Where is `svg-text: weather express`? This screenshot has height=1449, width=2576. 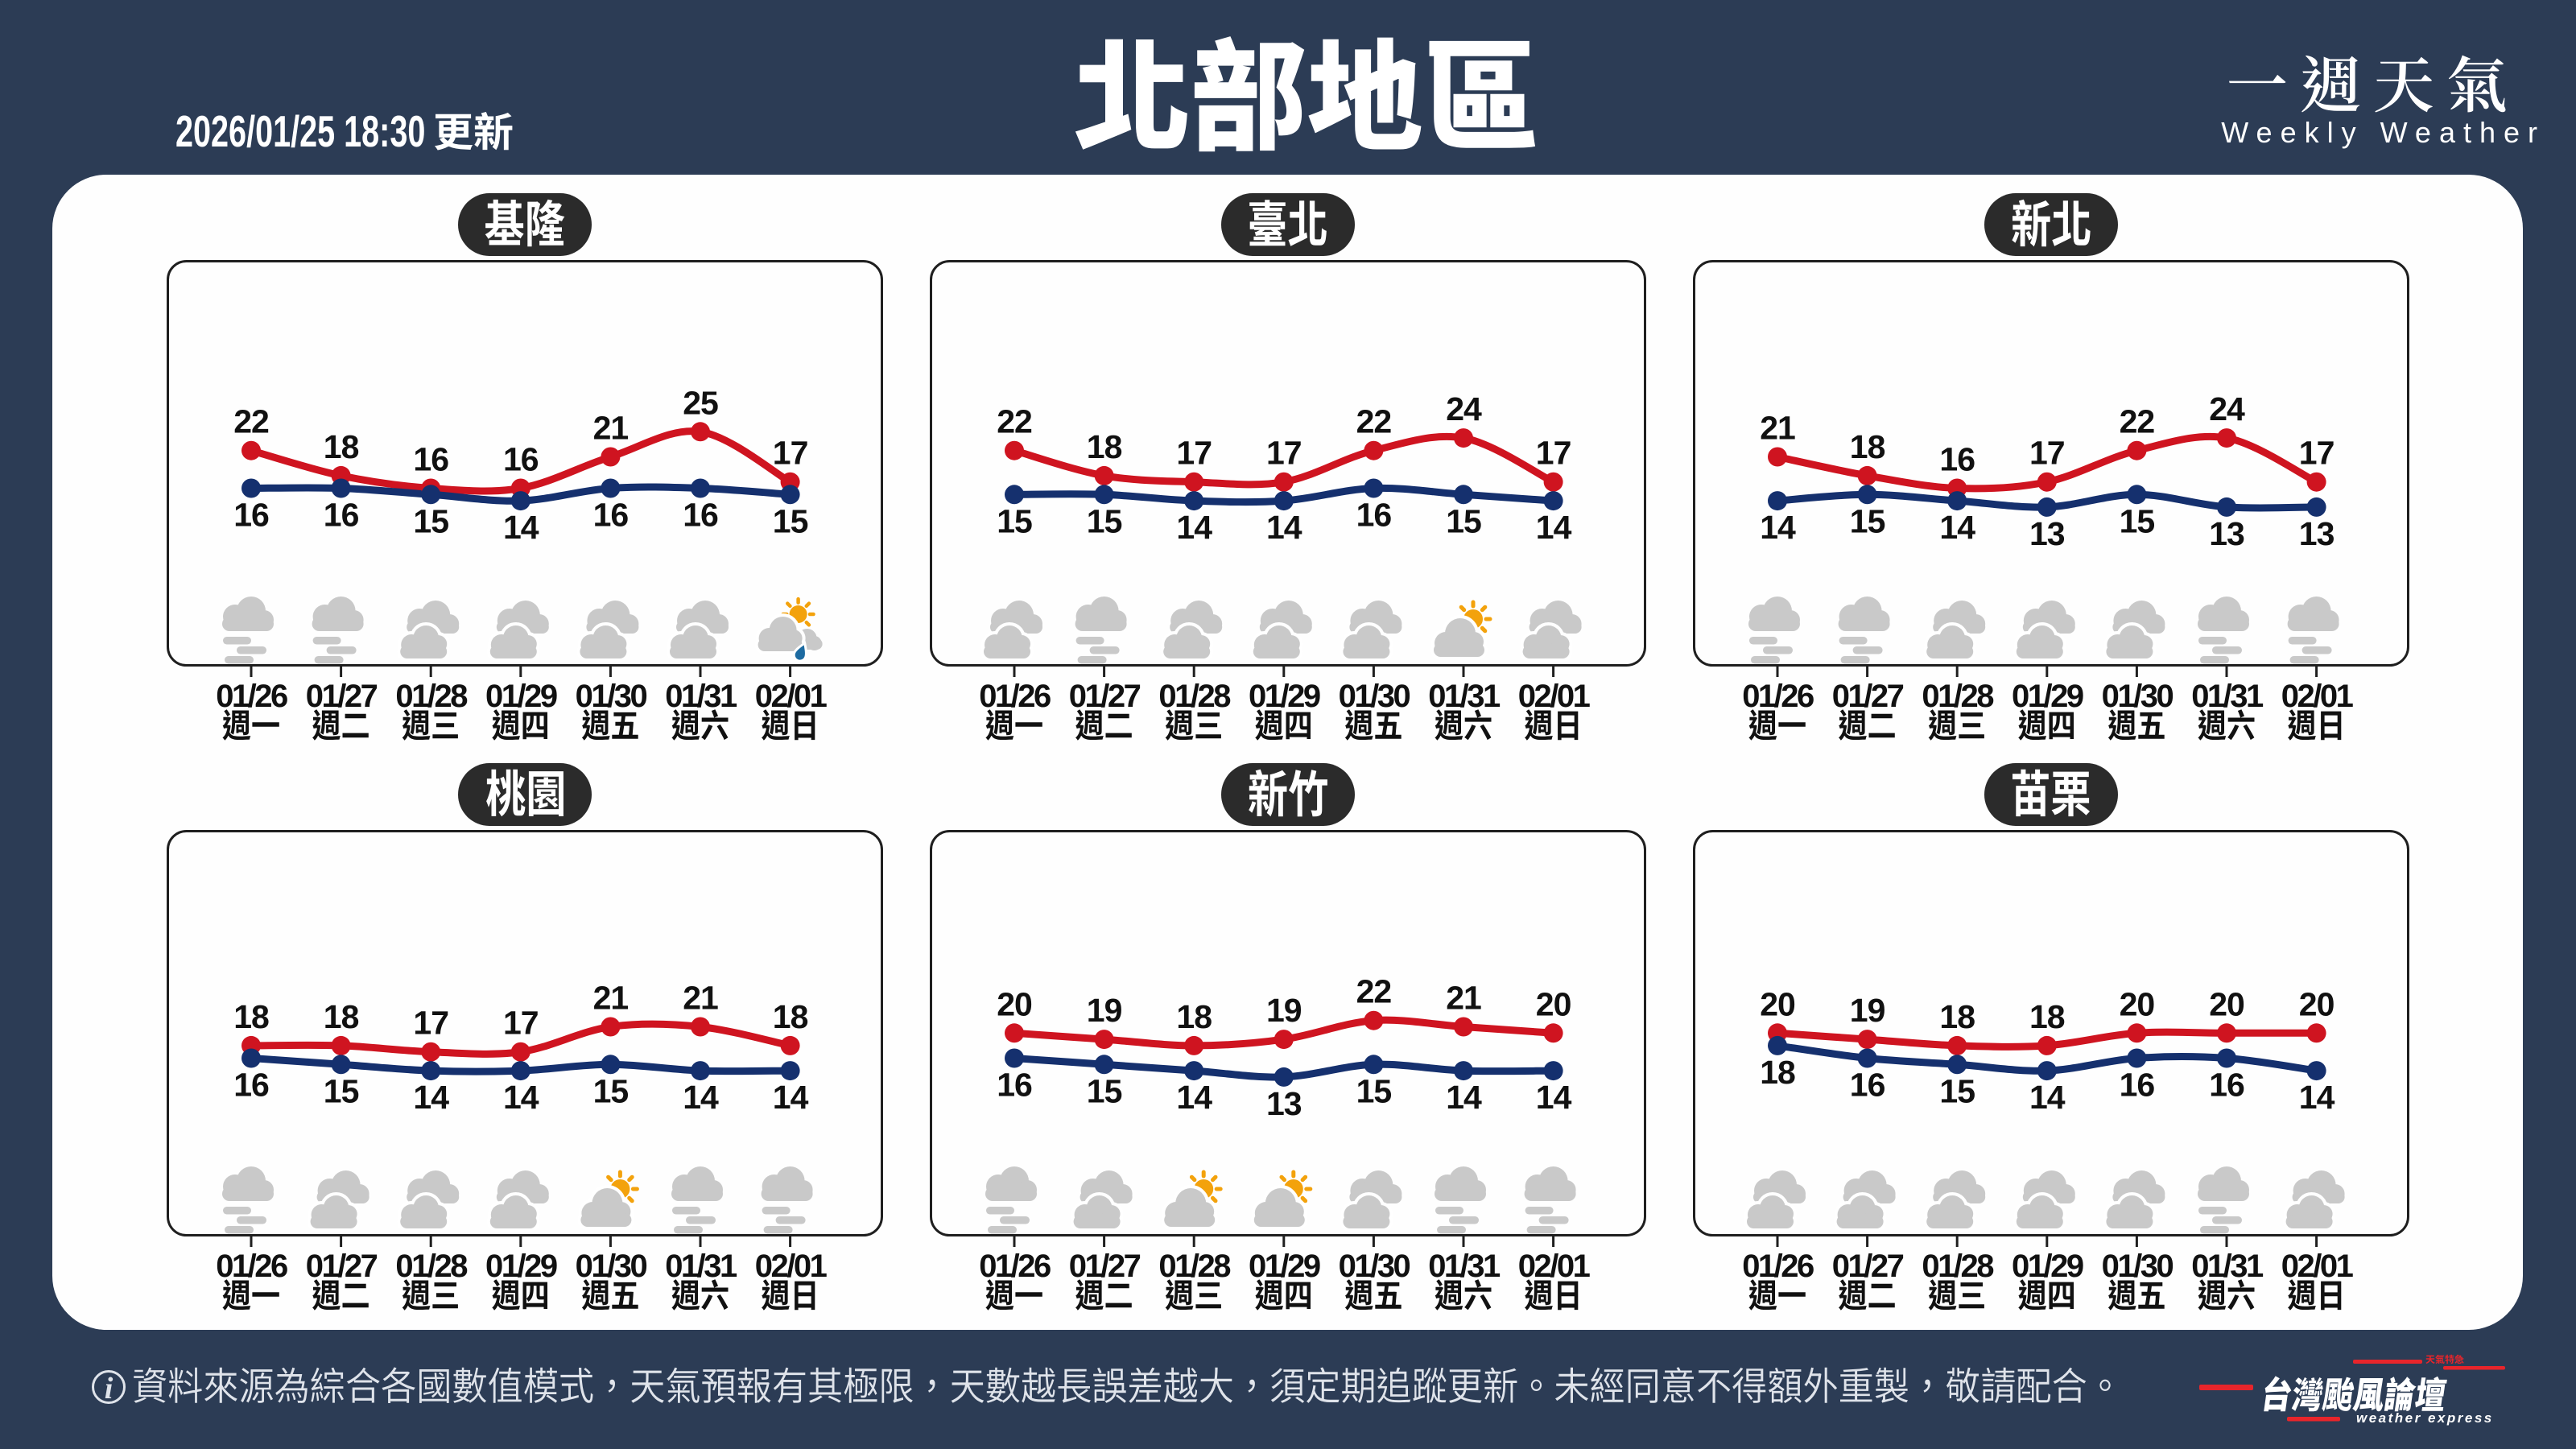 svg-text: weather express is located at coordinates (2425, 1418).